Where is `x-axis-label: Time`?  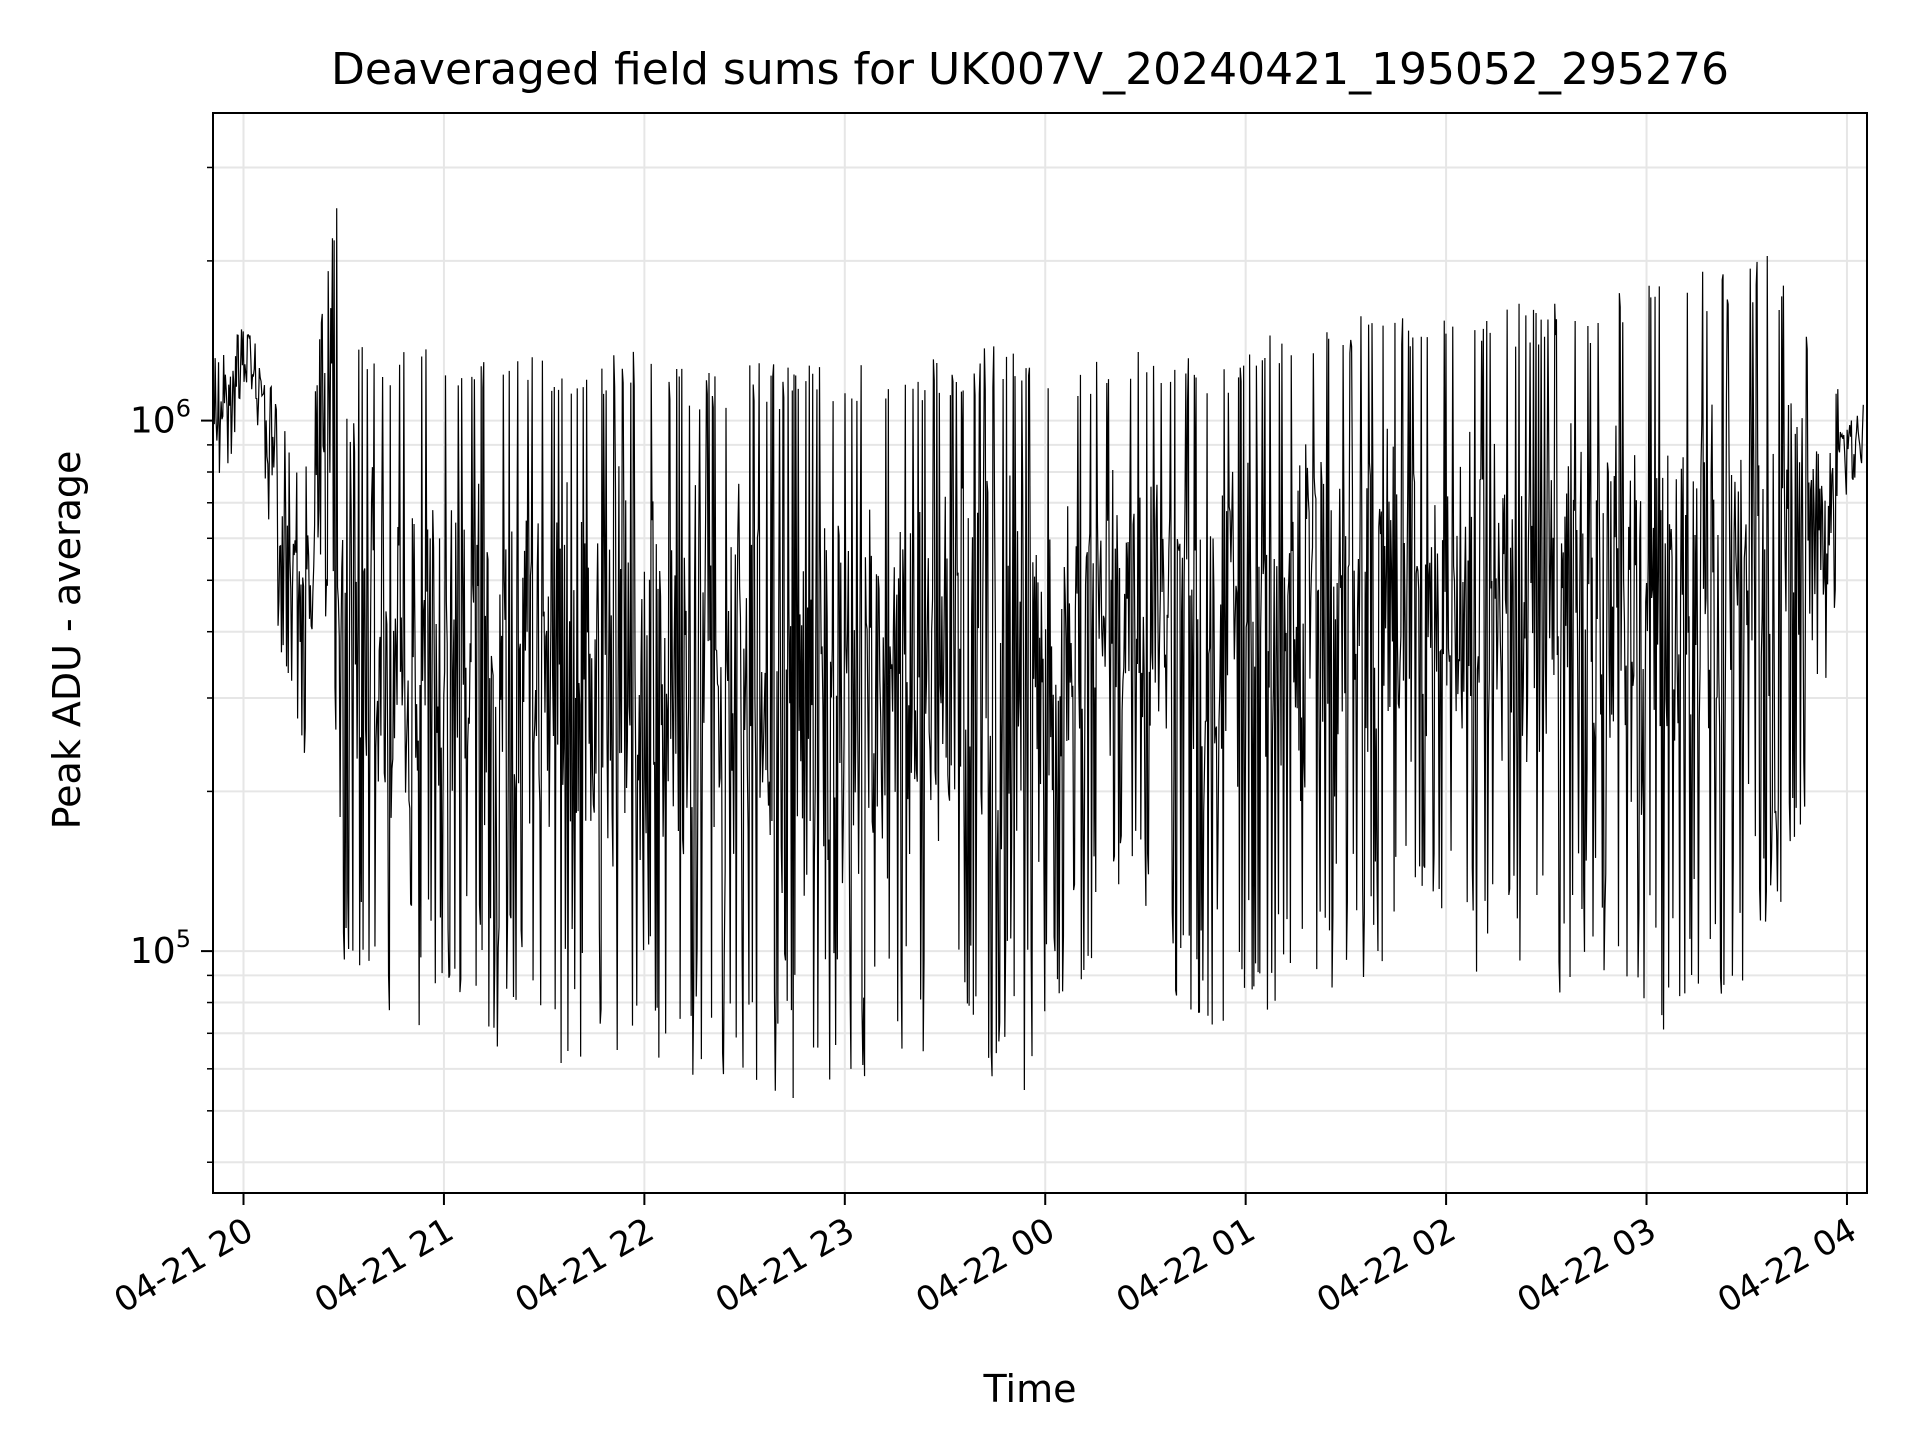 x-axis-label: Time is located at coordinates (1030, 1389).